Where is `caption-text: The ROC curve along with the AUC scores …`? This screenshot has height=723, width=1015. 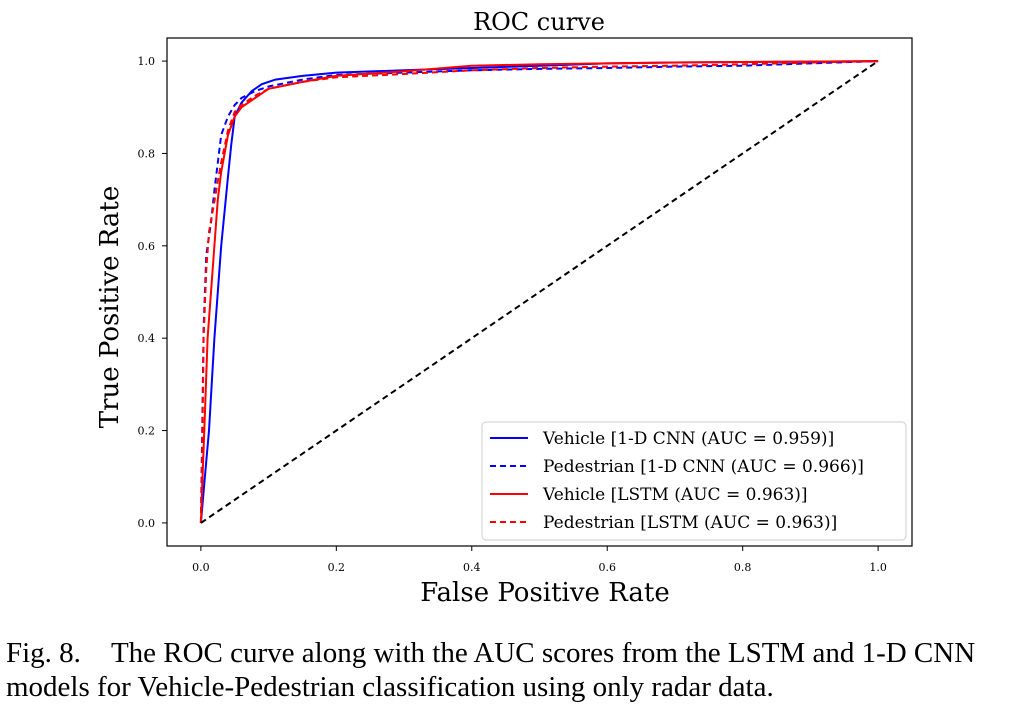
caption-text: The ROC curve along with the AUC scores … is located at coordinates (491, 670).